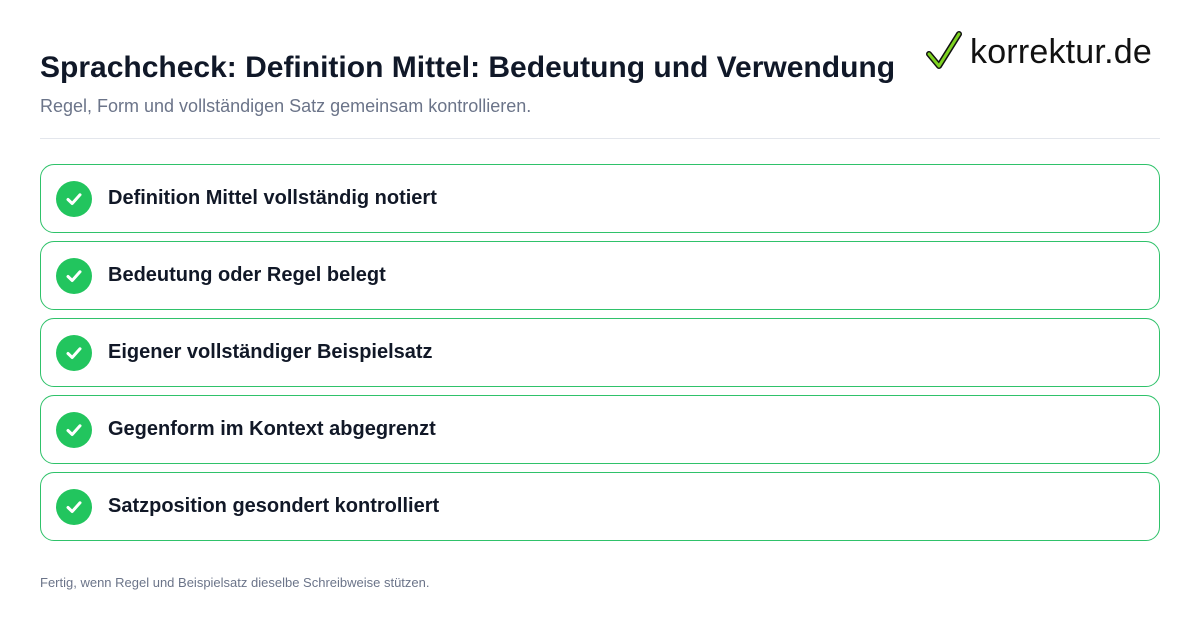 The width and height of the screenshot is (1200, 630). Describe the element at coordinates (270, 352) in the screenshot. I see `checklist-item-label: Eigener vollständiger Beispielsatz` at that location.